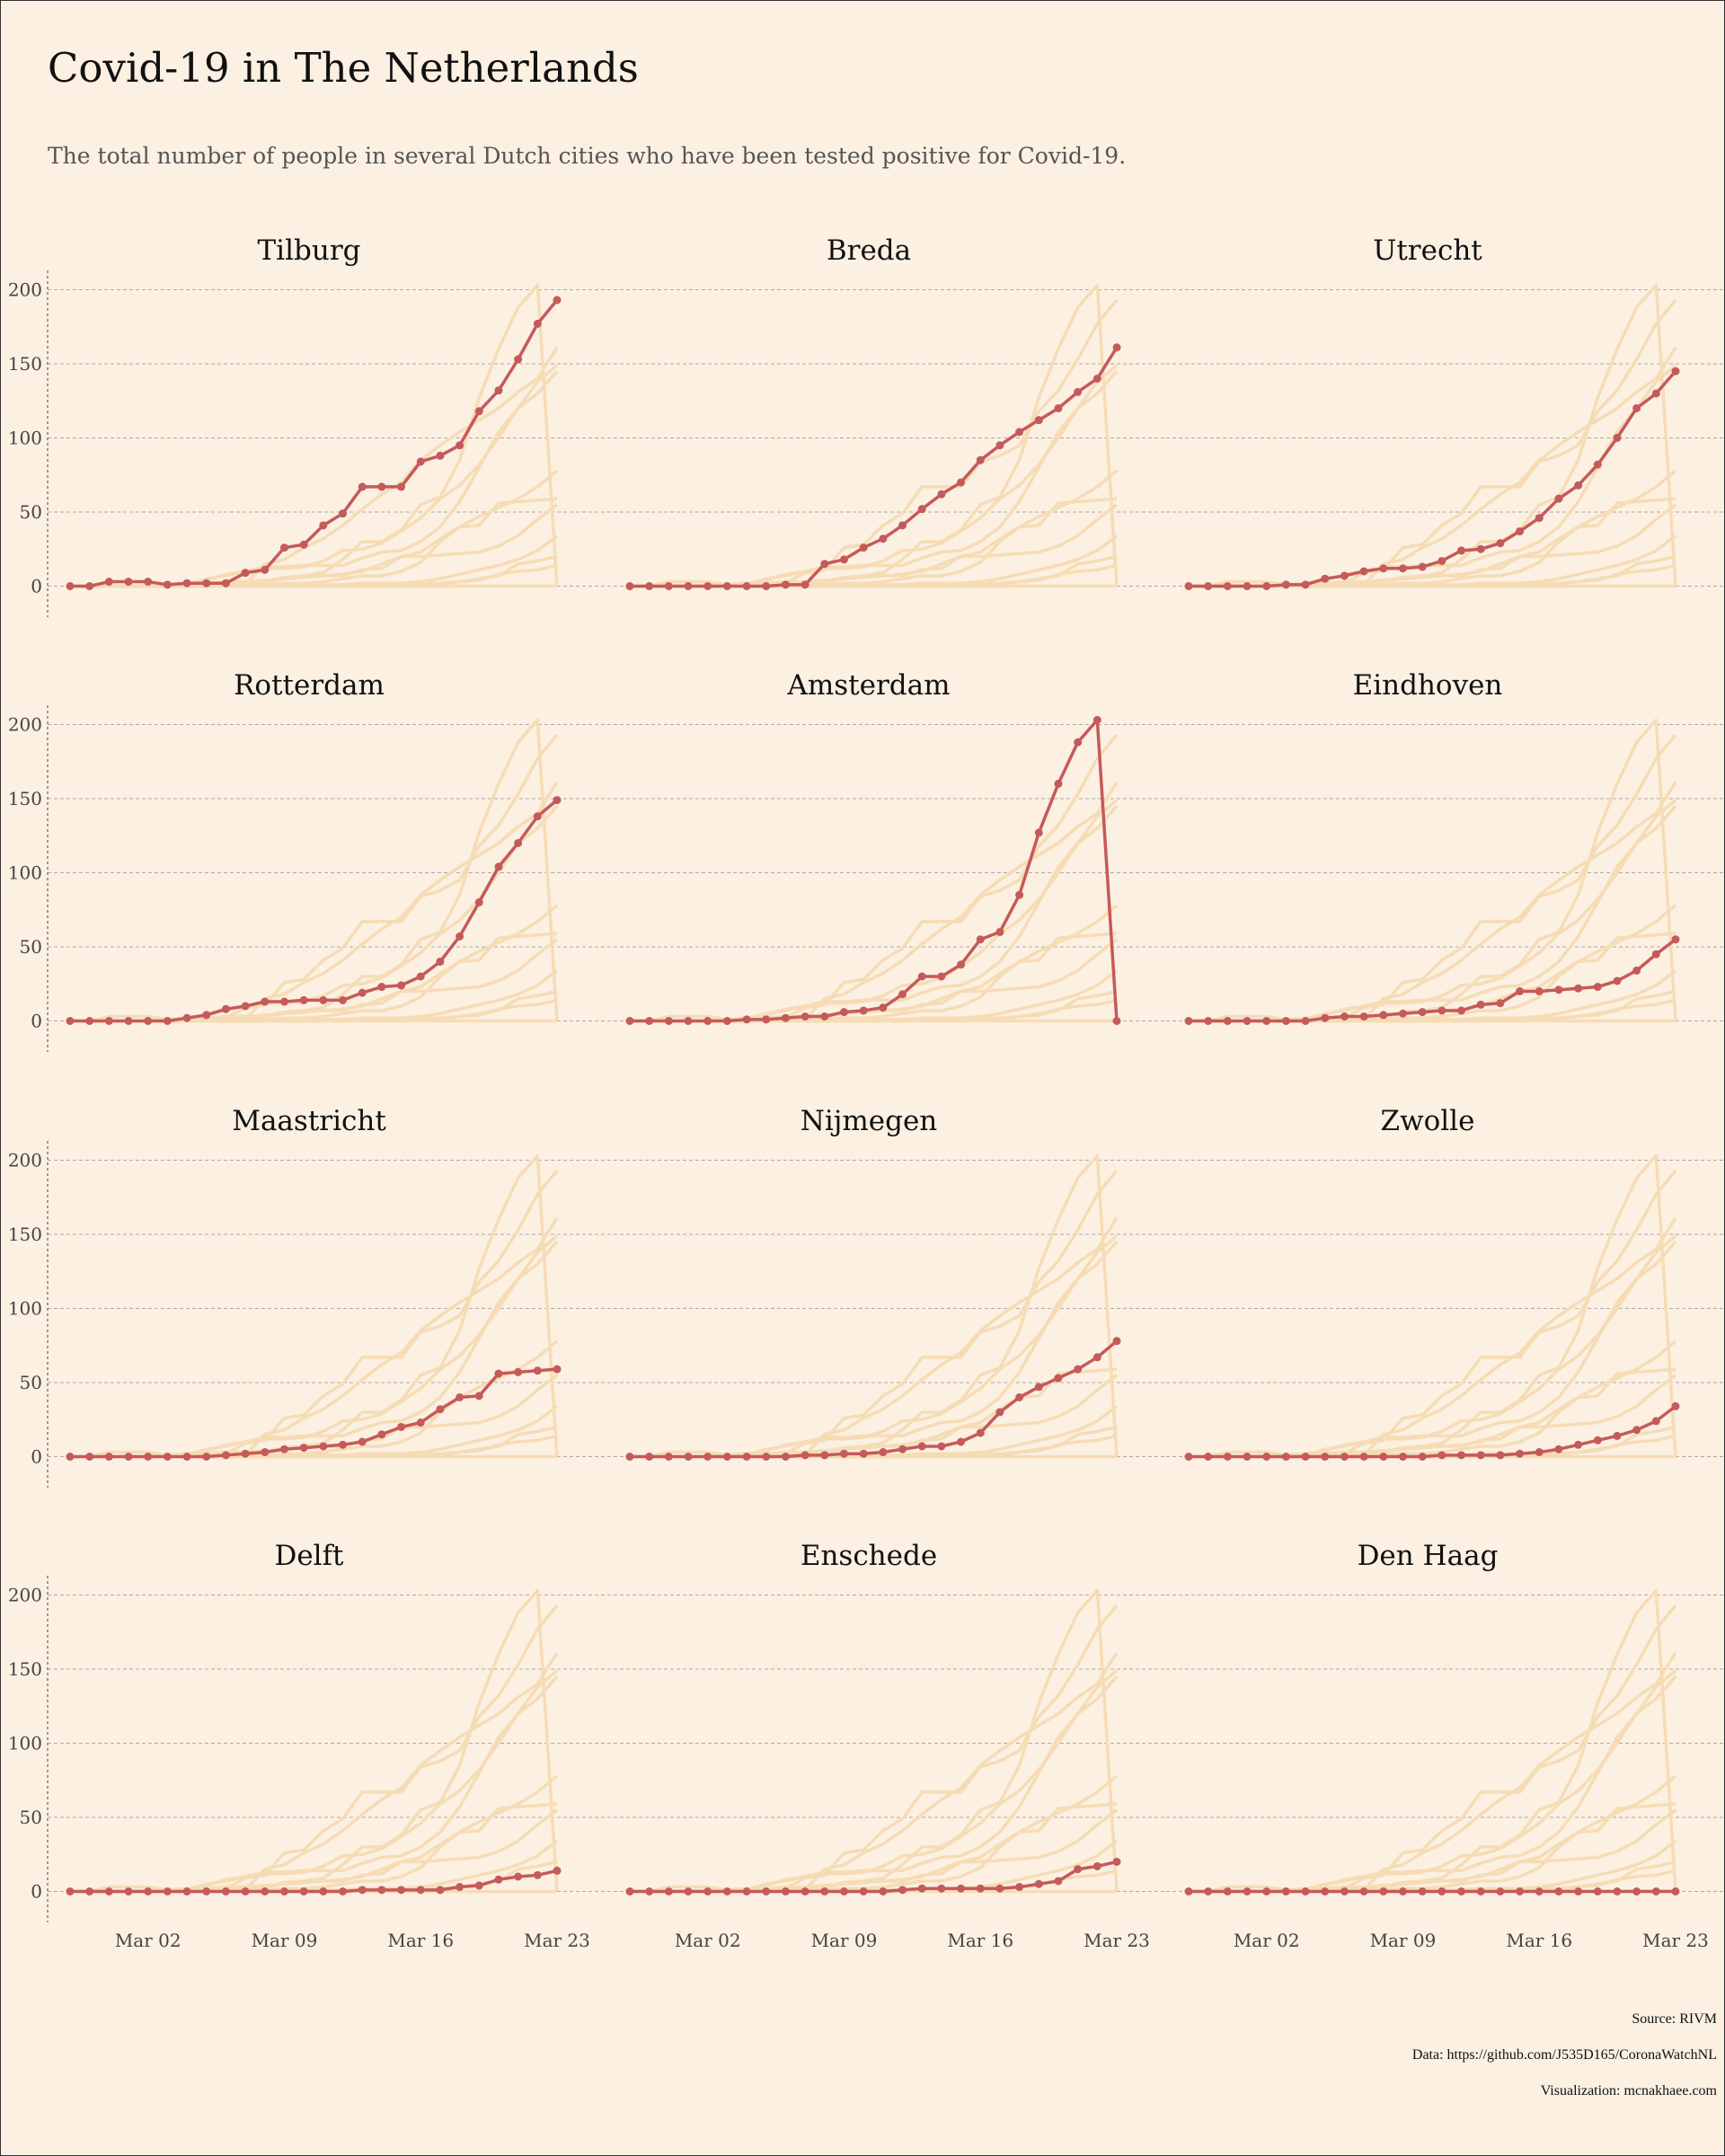 The height and width of the screenshot is (2156, 1725). I want to click on x-tick-label: Mar 16, so click(980, 1940).